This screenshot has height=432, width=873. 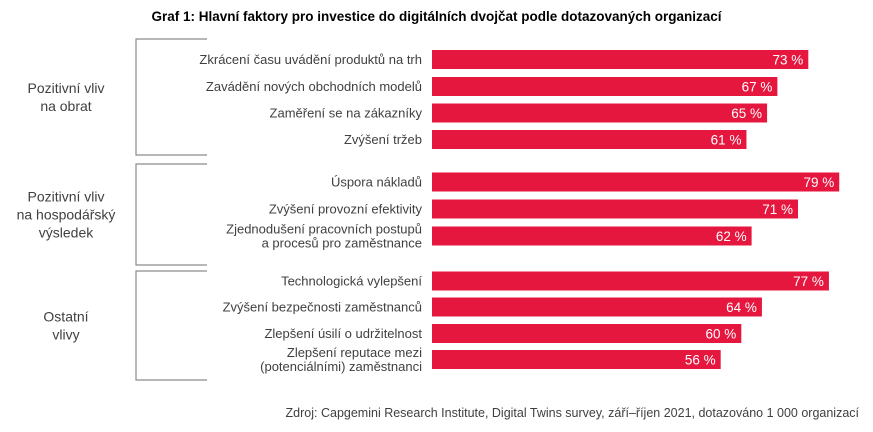 I want to click on category-label: Zvýšení bezpečnosti zaměstnanců, so click(x=322, y=307).